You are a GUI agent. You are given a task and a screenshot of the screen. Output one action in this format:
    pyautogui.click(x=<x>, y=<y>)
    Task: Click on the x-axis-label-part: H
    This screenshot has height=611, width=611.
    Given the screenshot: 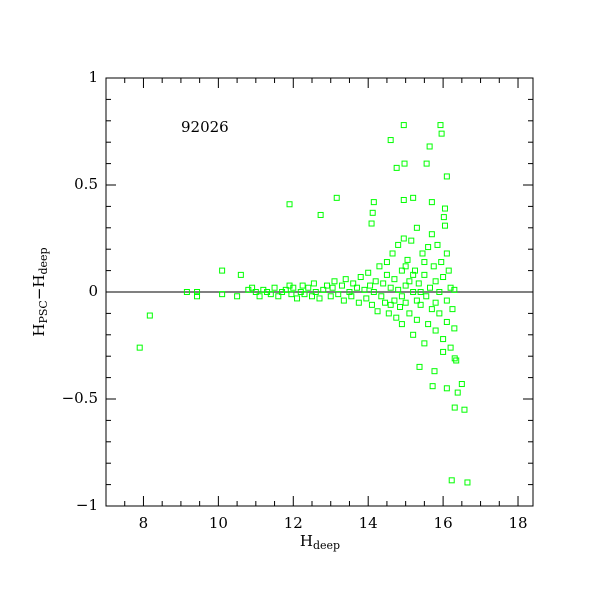 What is the action you would take?
    pyautogui.click(x=306, y=541)
    